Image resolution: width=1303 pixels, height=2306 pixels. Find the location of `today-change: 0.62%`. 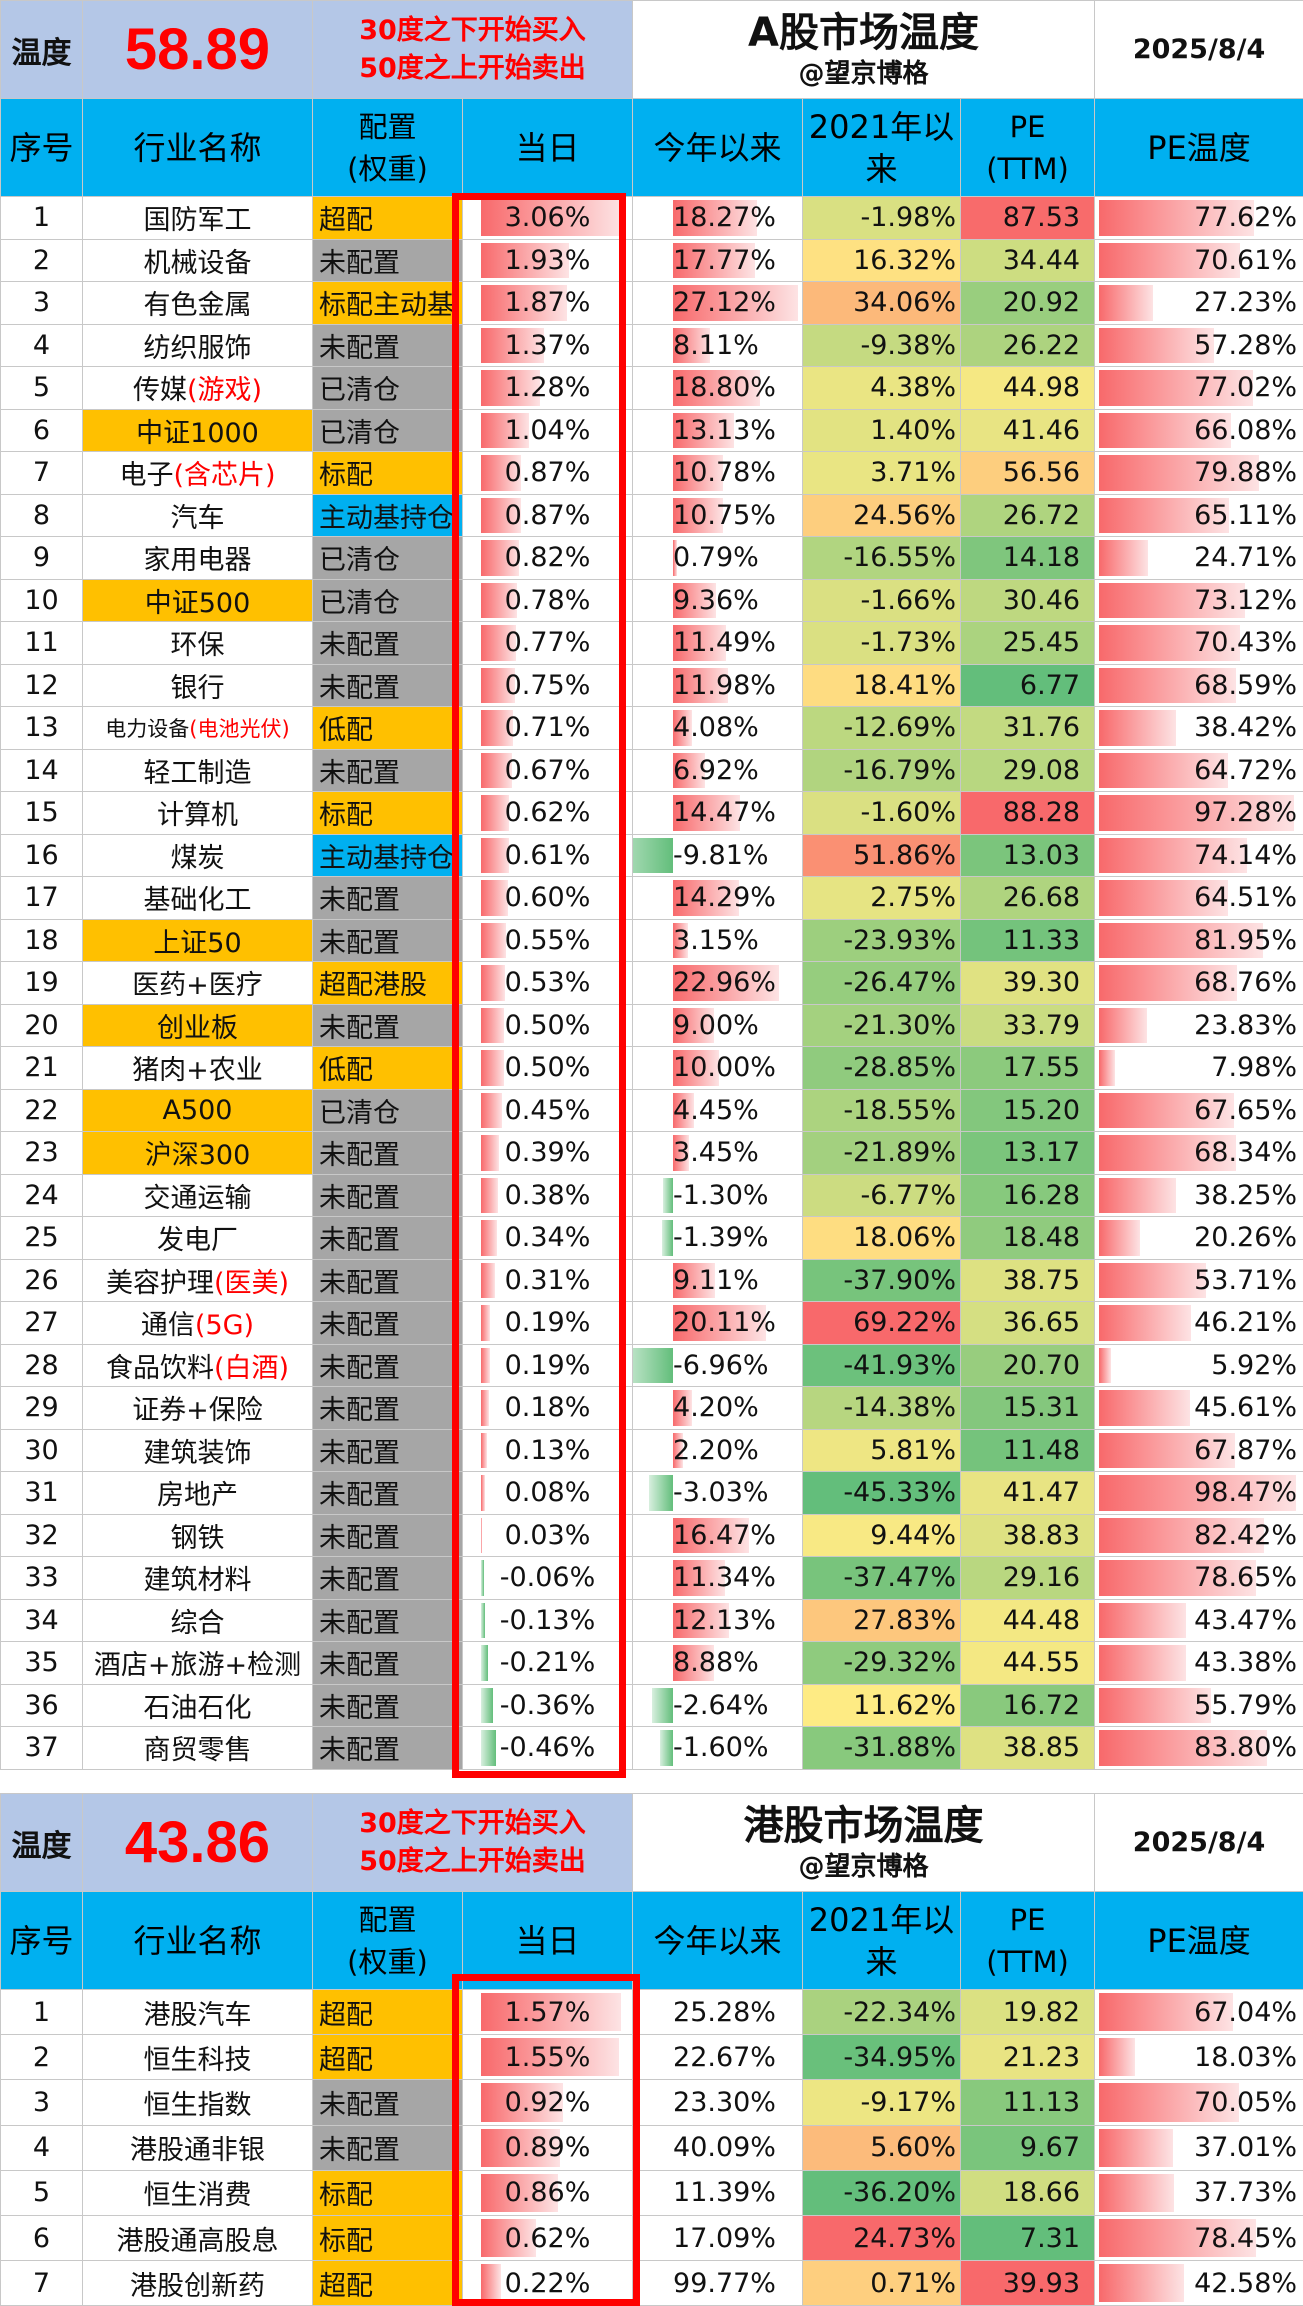

today-change: 0.62% is located at coordinates (547, 813).